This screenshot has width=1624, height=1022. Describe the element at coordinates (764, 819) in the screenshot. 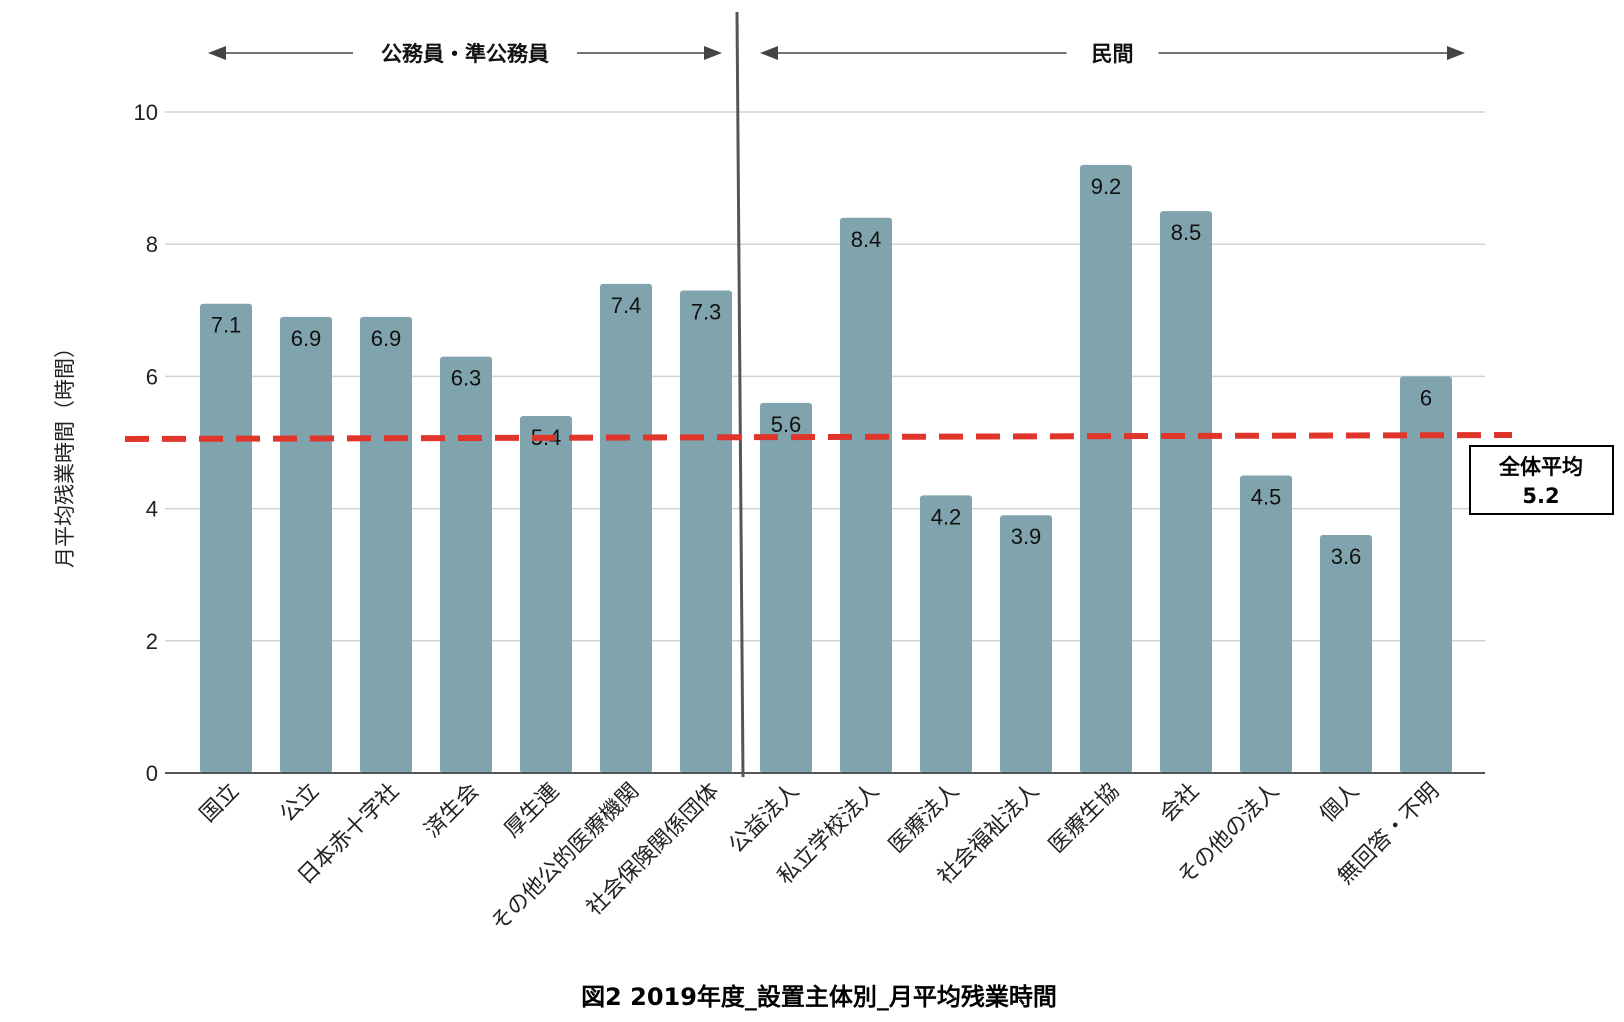

I see `x-category-label: 公益法人` at that location.